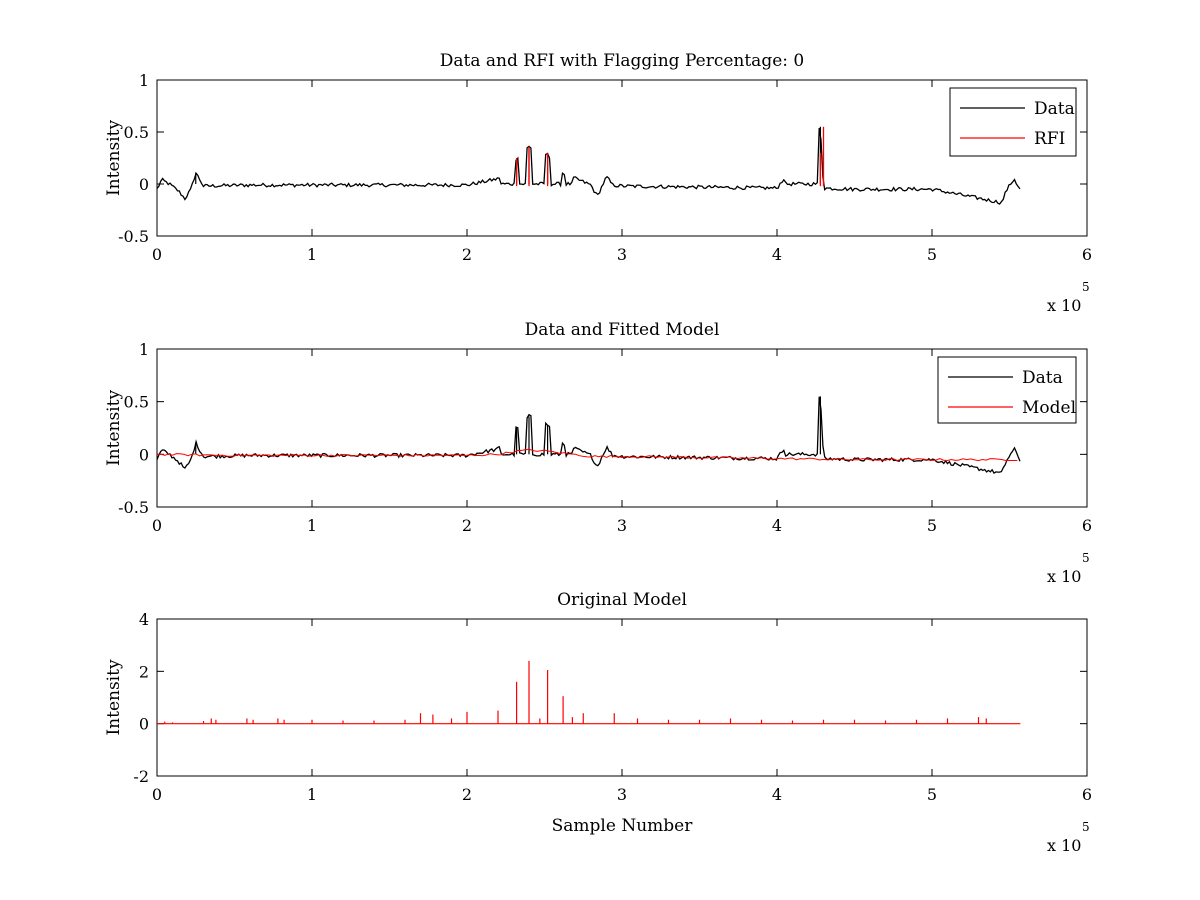 This screenshot has height=900, width=1200. Describe the element at coordinates (1049, 408) in the screenshot. I see `legend-entry: Model` at that location.